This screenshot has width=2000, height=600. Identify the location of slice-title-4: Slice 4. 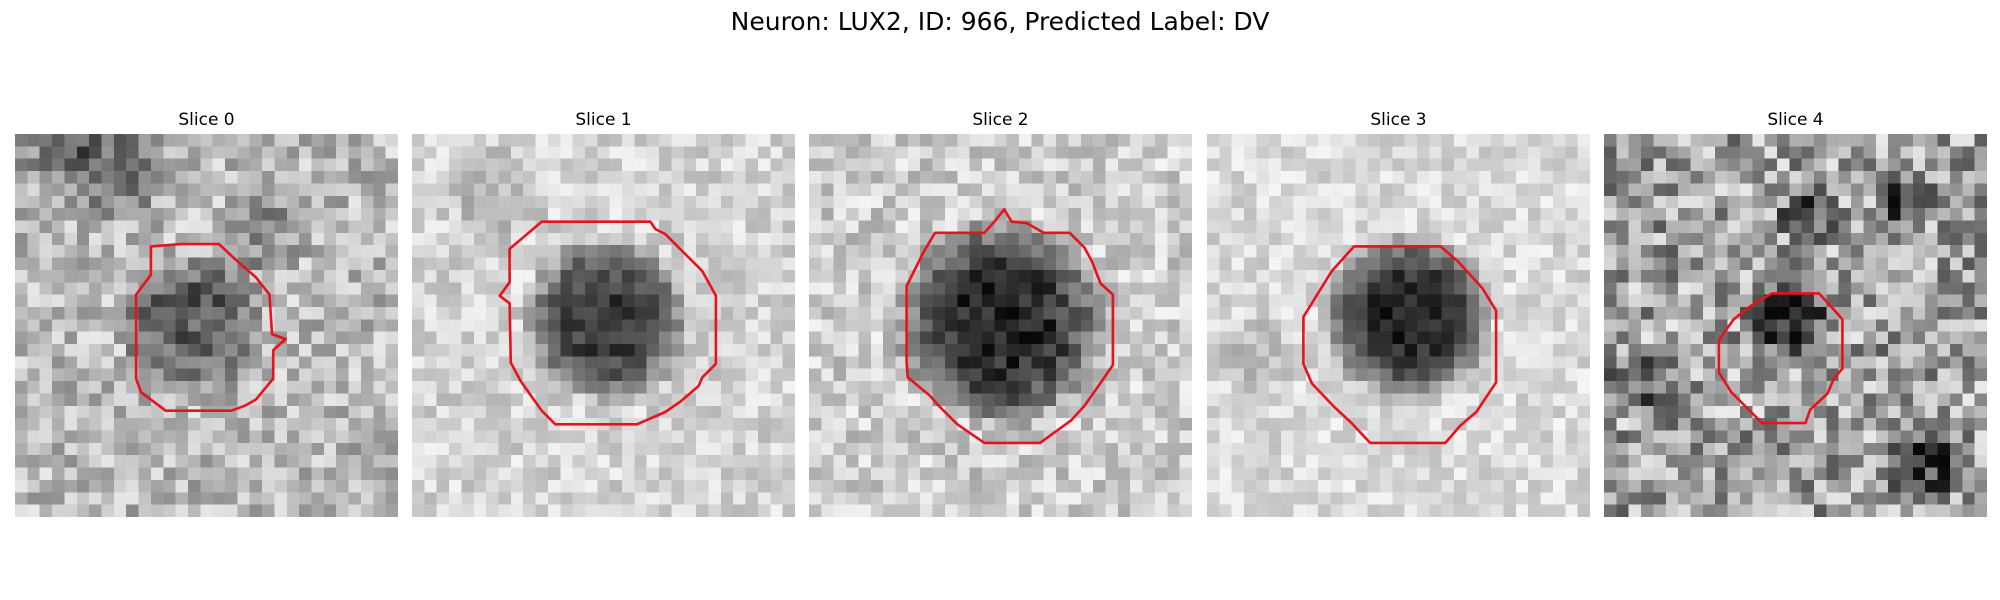
(1795, 120).